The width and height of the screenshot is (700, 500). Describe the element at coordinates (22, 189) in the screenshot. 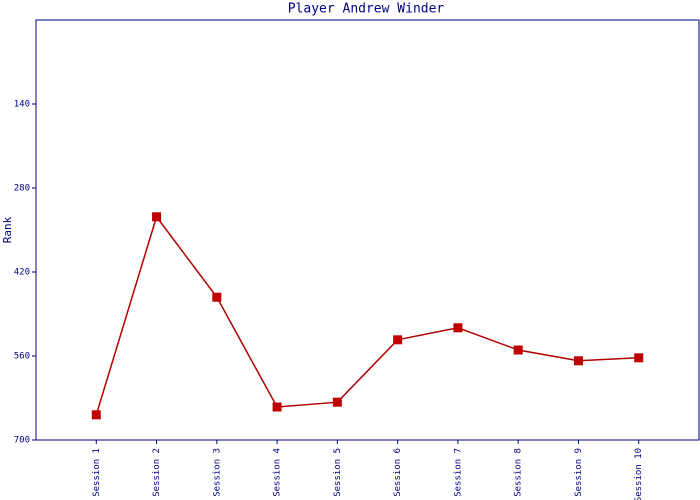

I see `y-tick-label: 280` at that location.